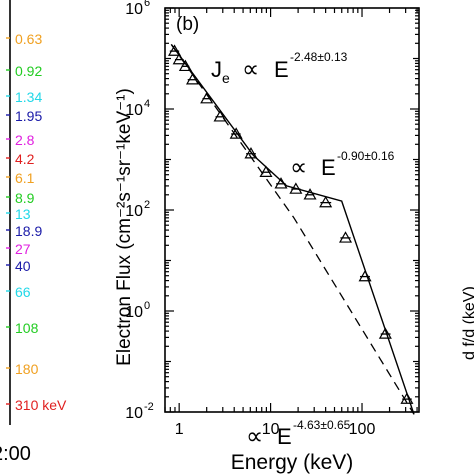 The height and width of the screenshot is (474, 474). What do you see at coordinates (25, 159) in the screenshot?
I see `left-panel-energy-label: 4.2` at bounding box center [25, 159].